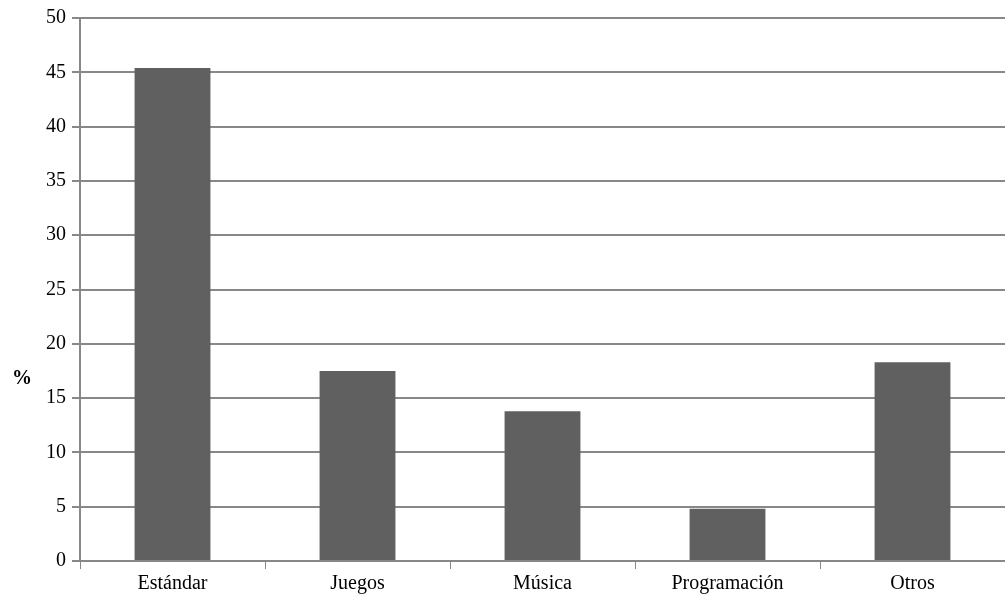  What do you see at coordinates (56, 233) in the screenshot?
I see `y-tick-label: 30` at bounding box center [56, 233].